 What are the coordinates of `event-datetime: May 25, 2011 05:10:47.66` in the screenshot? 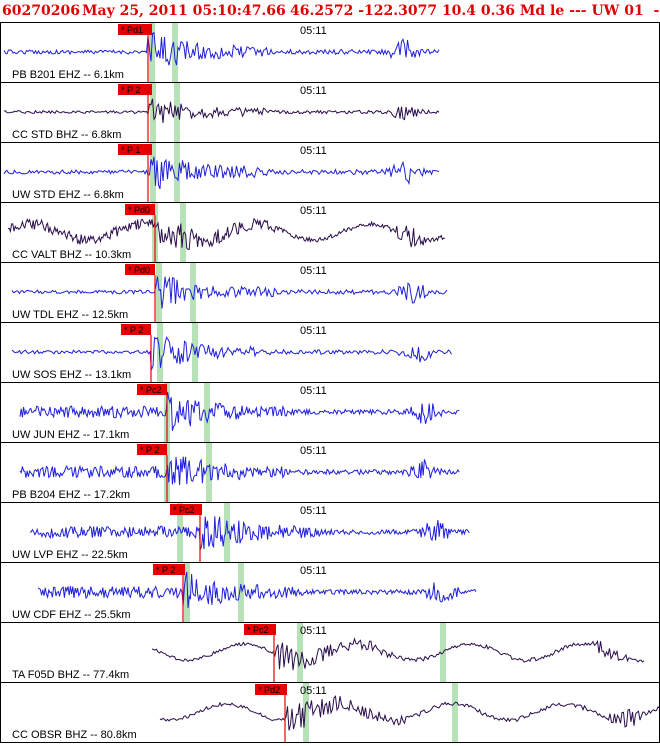 It's located at (184, 11).